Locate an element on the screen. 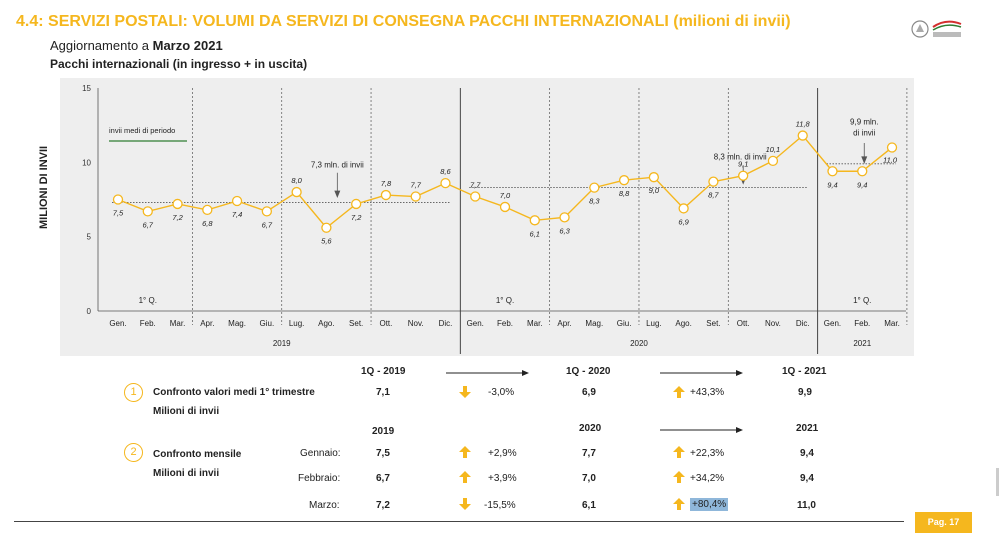  section-2-badge: 2 is located at coordinates (133, 452).